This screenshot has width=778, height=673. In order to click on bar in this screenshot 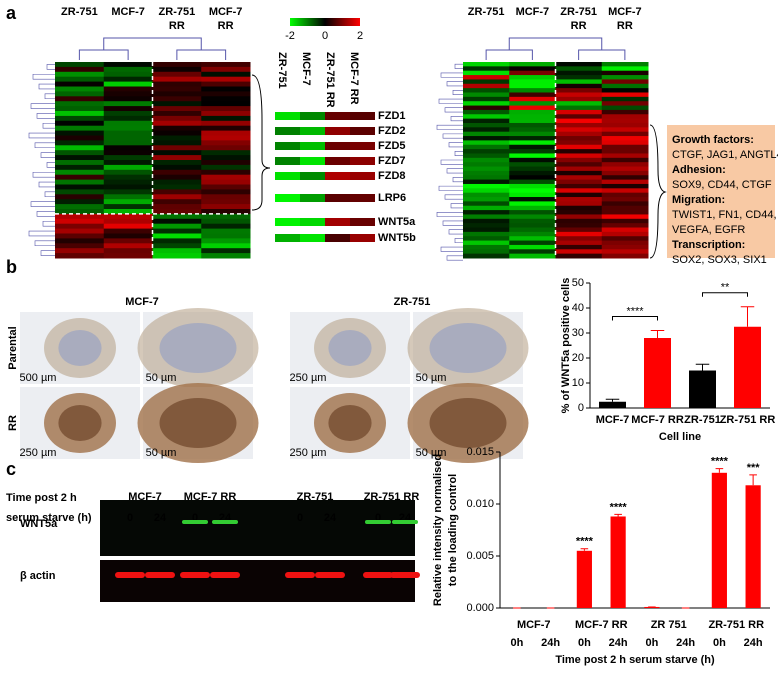, I will do `click(652, 607)`.